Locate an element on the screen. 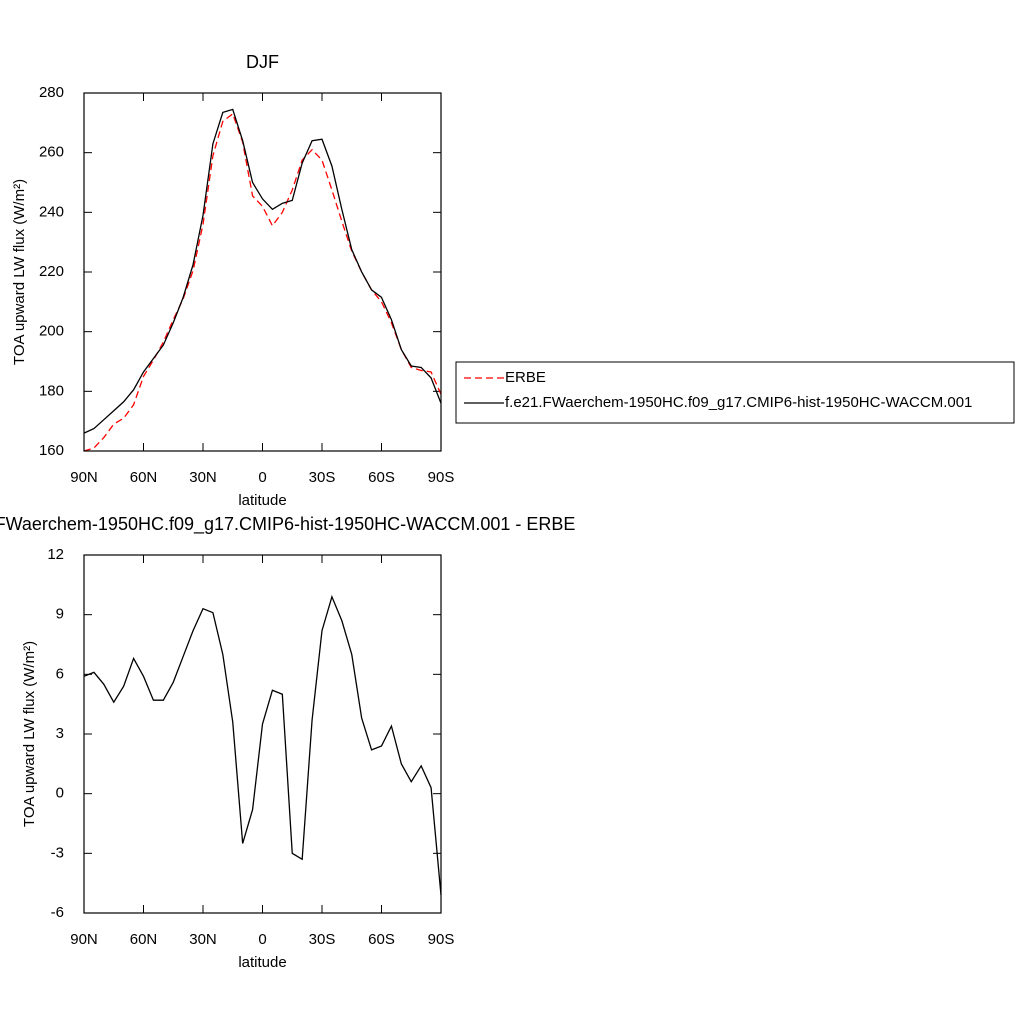 Image resolution: width=1024 pixels, height=1024 pixels. y-tick-label: 180 is located at coordinates (51, 390).